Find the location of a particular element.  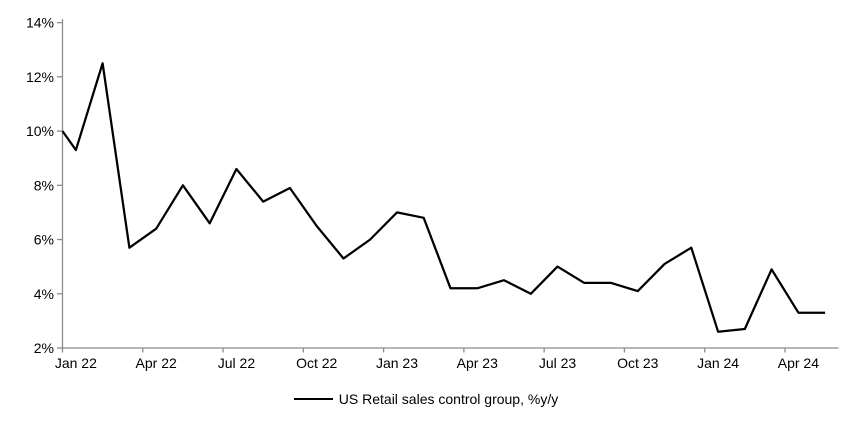

legend-label: US Retail sales control group, %y/y is located at coordinates (448, 399).